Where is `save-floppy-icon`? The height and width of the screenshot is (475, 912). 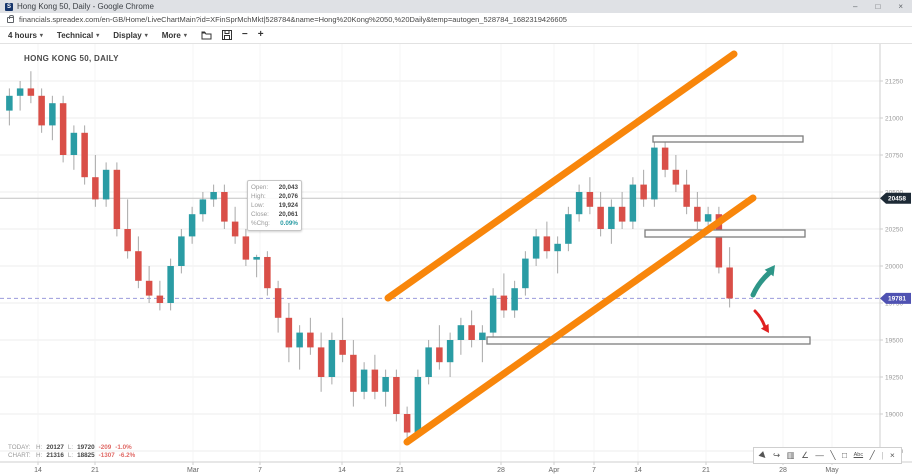 save-floppy-icon is located at coordinates (226, 35).